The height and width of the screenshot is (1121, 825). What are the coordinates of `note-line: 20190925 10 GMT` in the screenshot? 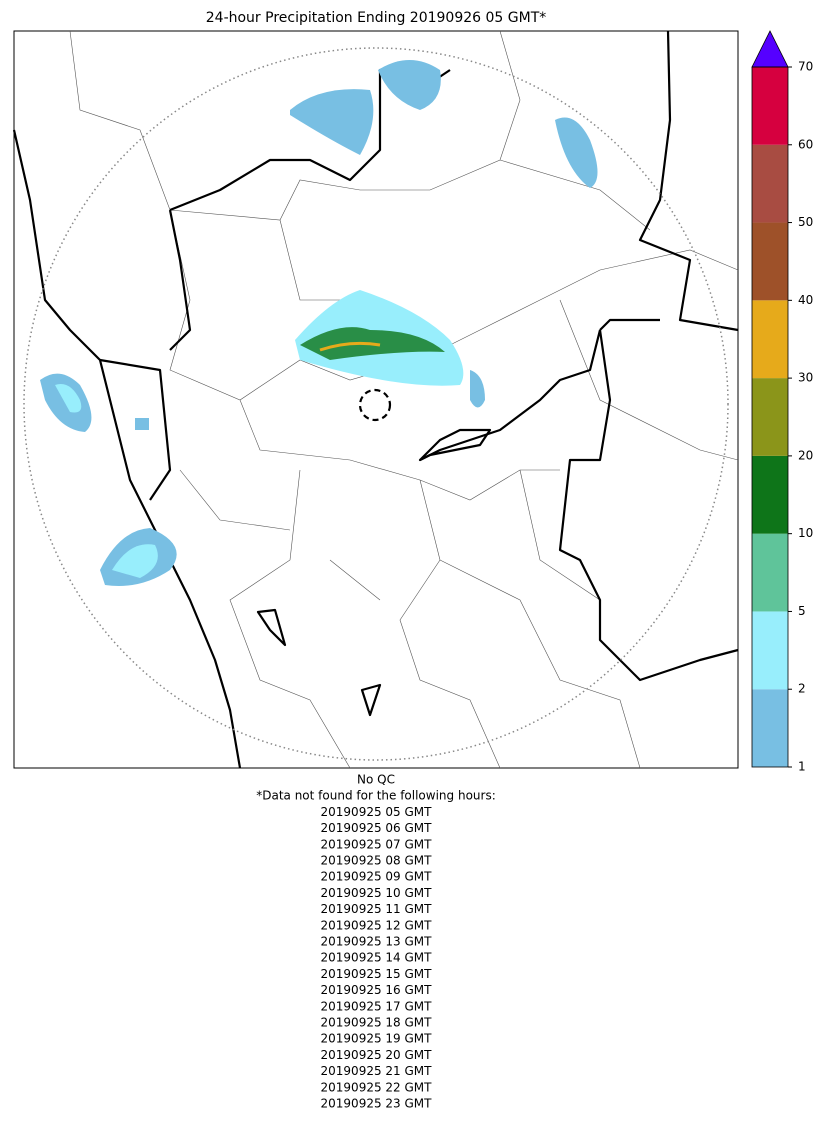 It's located at (377, 893).